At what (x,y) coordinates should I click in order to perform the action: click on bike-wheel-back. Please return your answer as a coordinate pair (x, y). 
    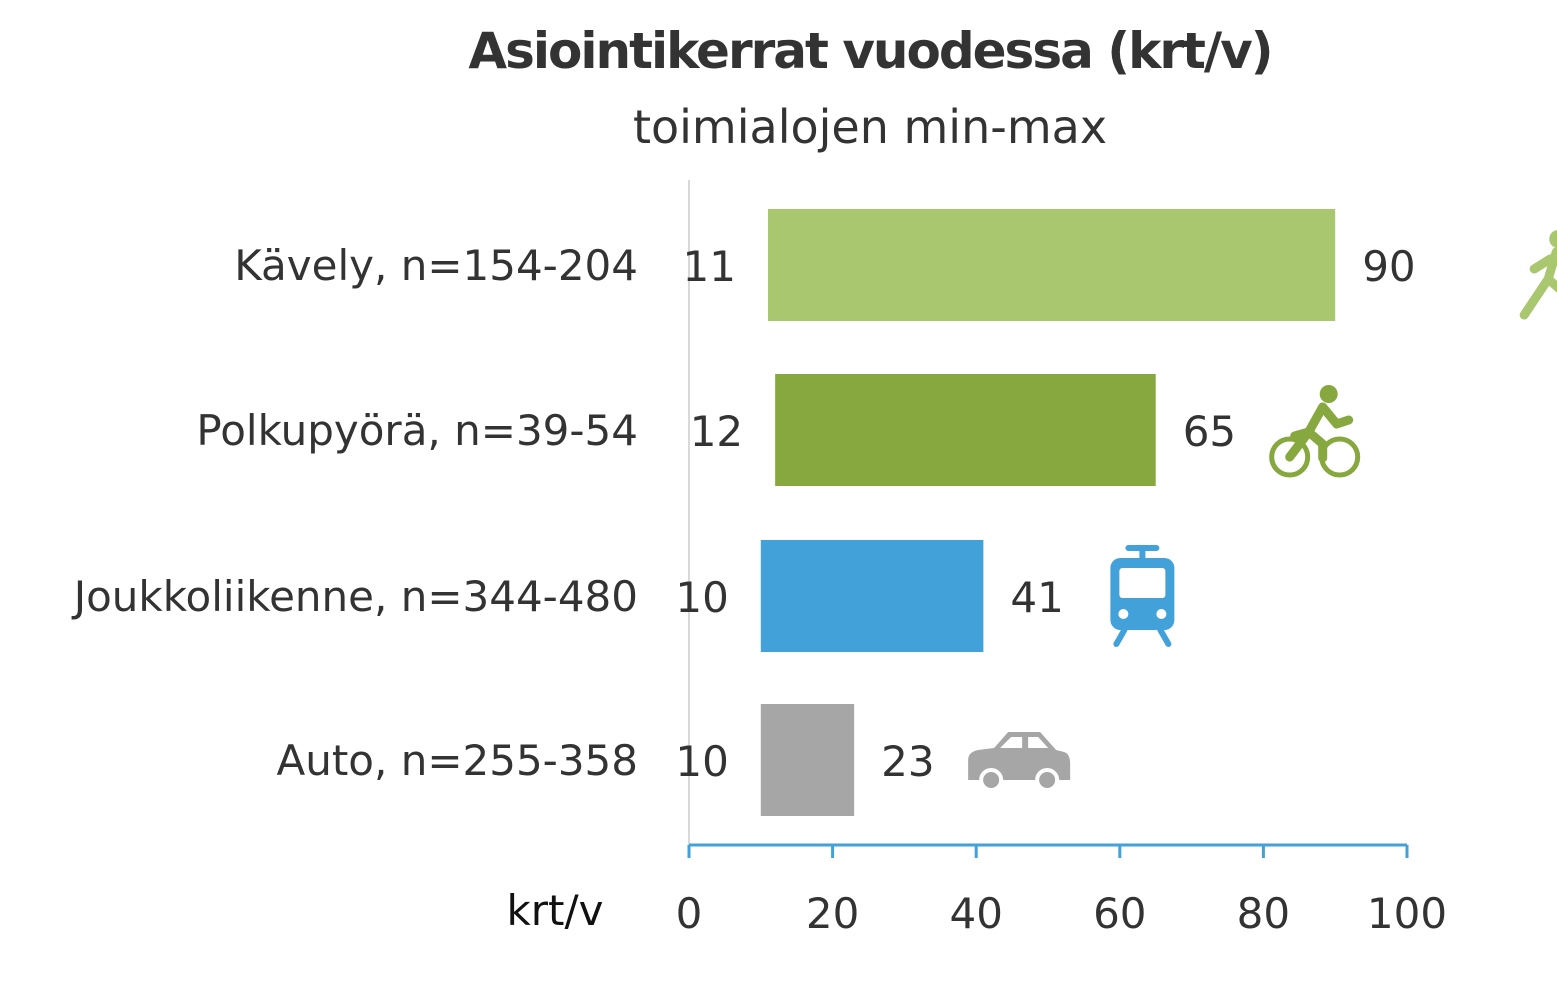
    Looking at the image, I should click on (1290, 457).